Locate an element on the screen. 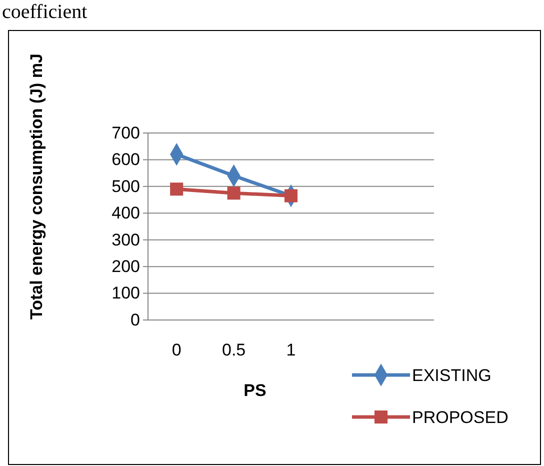  x-tick-label: 0.5 is located at coordinates (234, 350).